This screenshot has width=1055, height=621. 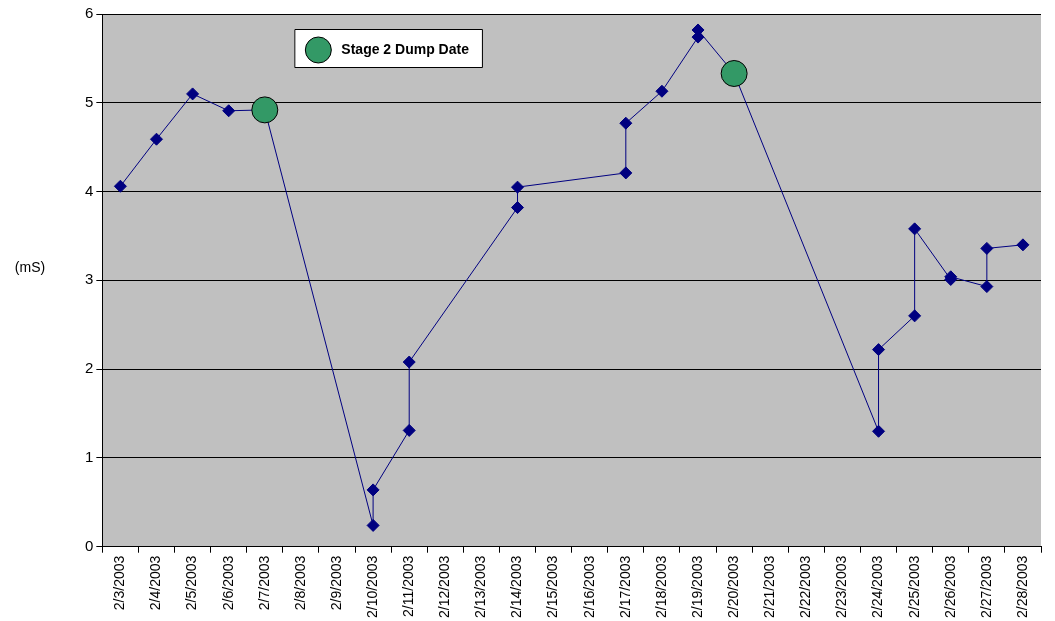 What do you see at coordinates (119, 583) in the screenshot?
I see `x-tick-label: 2/3/2003` at bounding box center [119, 583].